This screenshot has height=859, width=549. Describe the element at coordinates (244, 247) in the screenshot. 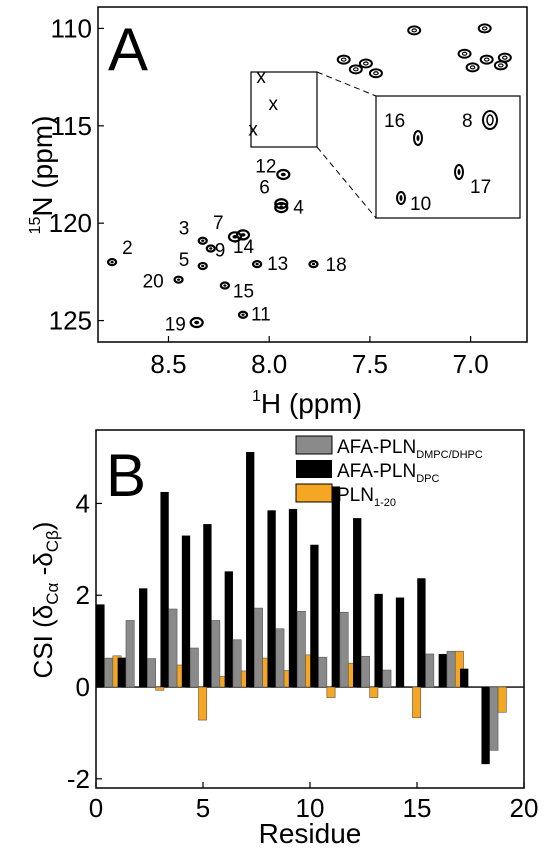

I see `peak-label-14: 14` at that location.